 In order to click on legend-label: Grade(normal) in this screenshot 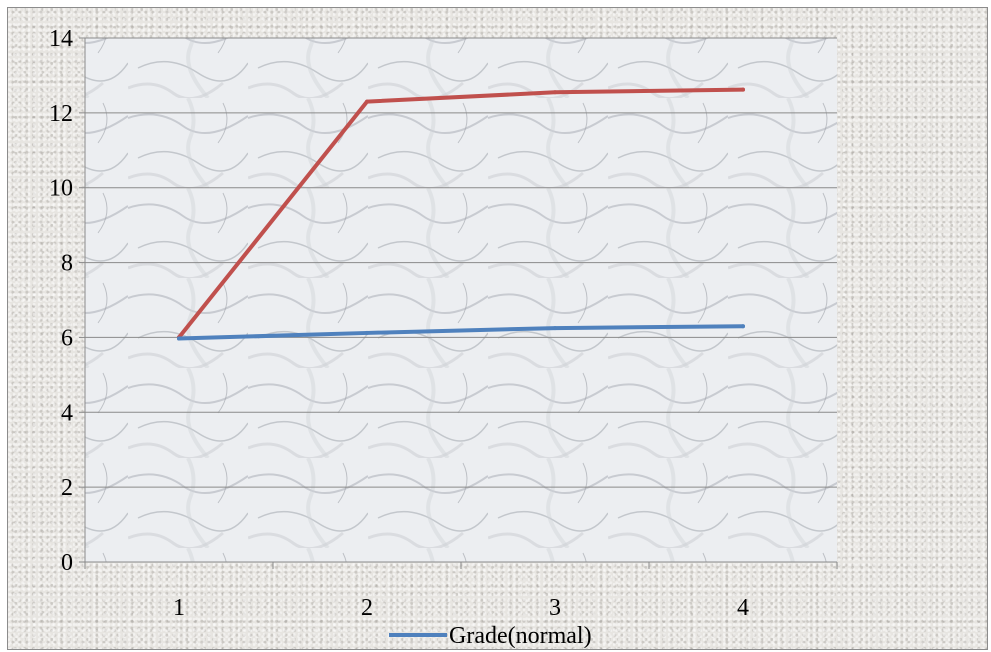, I will do `click(520, 636)`.